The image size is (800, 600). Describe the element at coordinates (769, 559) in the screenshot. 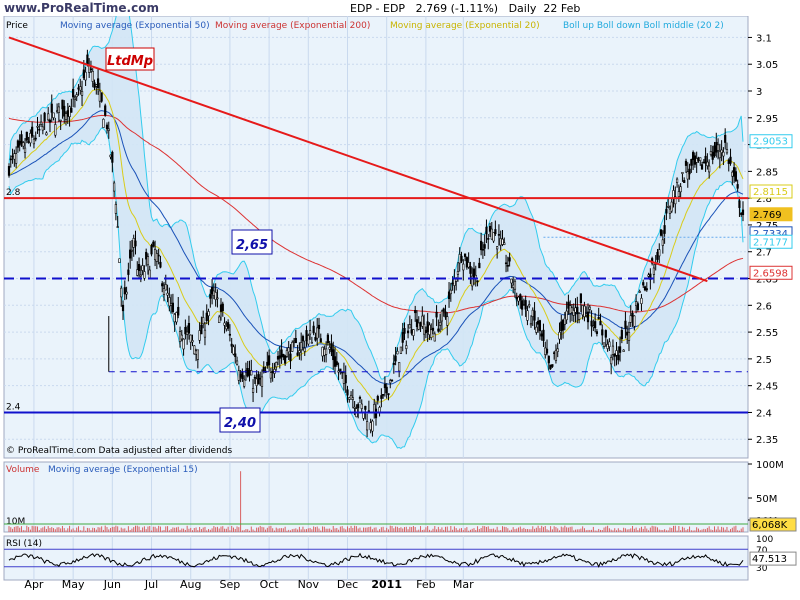

I see `rsi-last-label: 47.513` at that location.